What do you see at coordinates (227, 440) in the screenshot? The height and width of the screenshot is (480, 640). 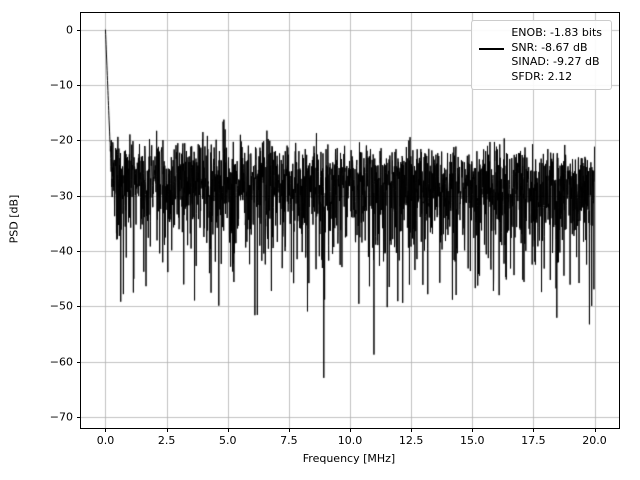 I see `x-tick-label: 5.0` at bounding box center [227, 440].